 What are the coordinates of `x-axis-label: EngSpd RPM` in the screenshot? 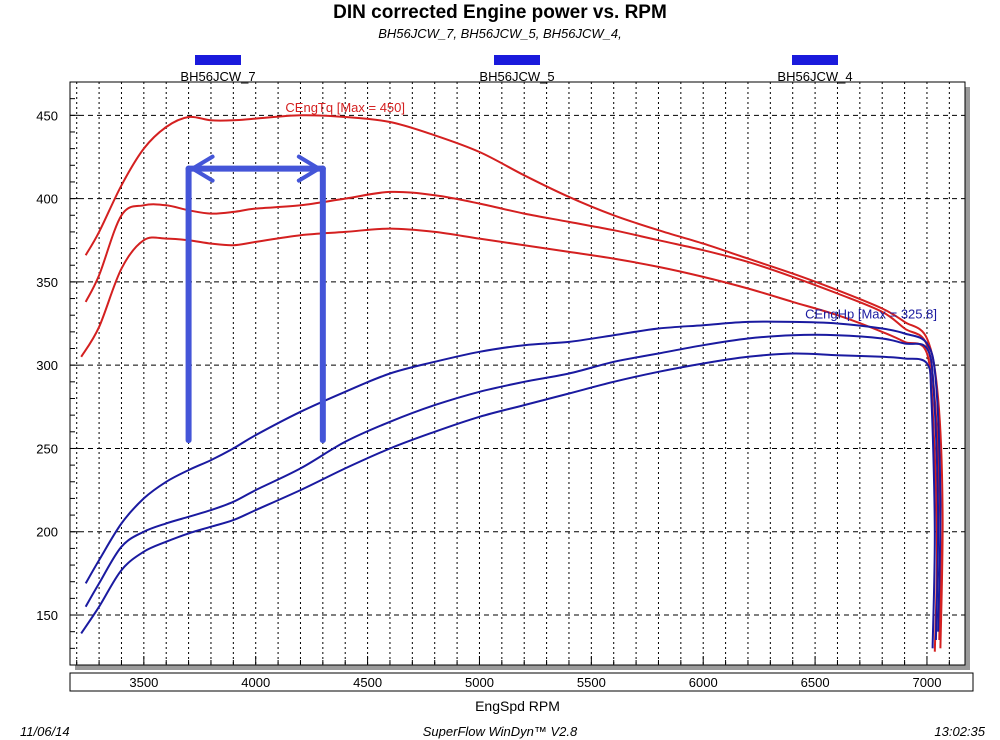 It's located at (517, 706).